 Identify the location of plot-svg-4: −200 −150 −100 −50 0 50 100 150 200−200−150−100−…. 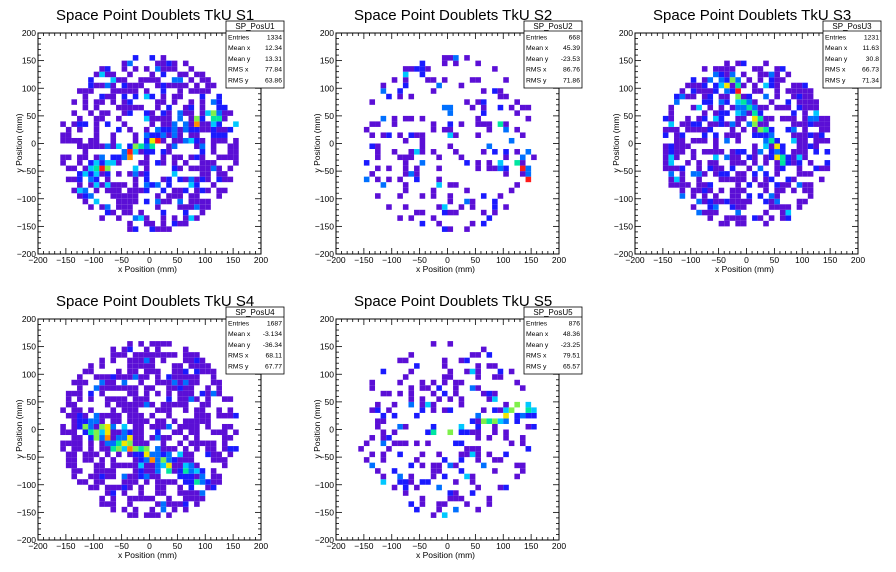
(149, 433).